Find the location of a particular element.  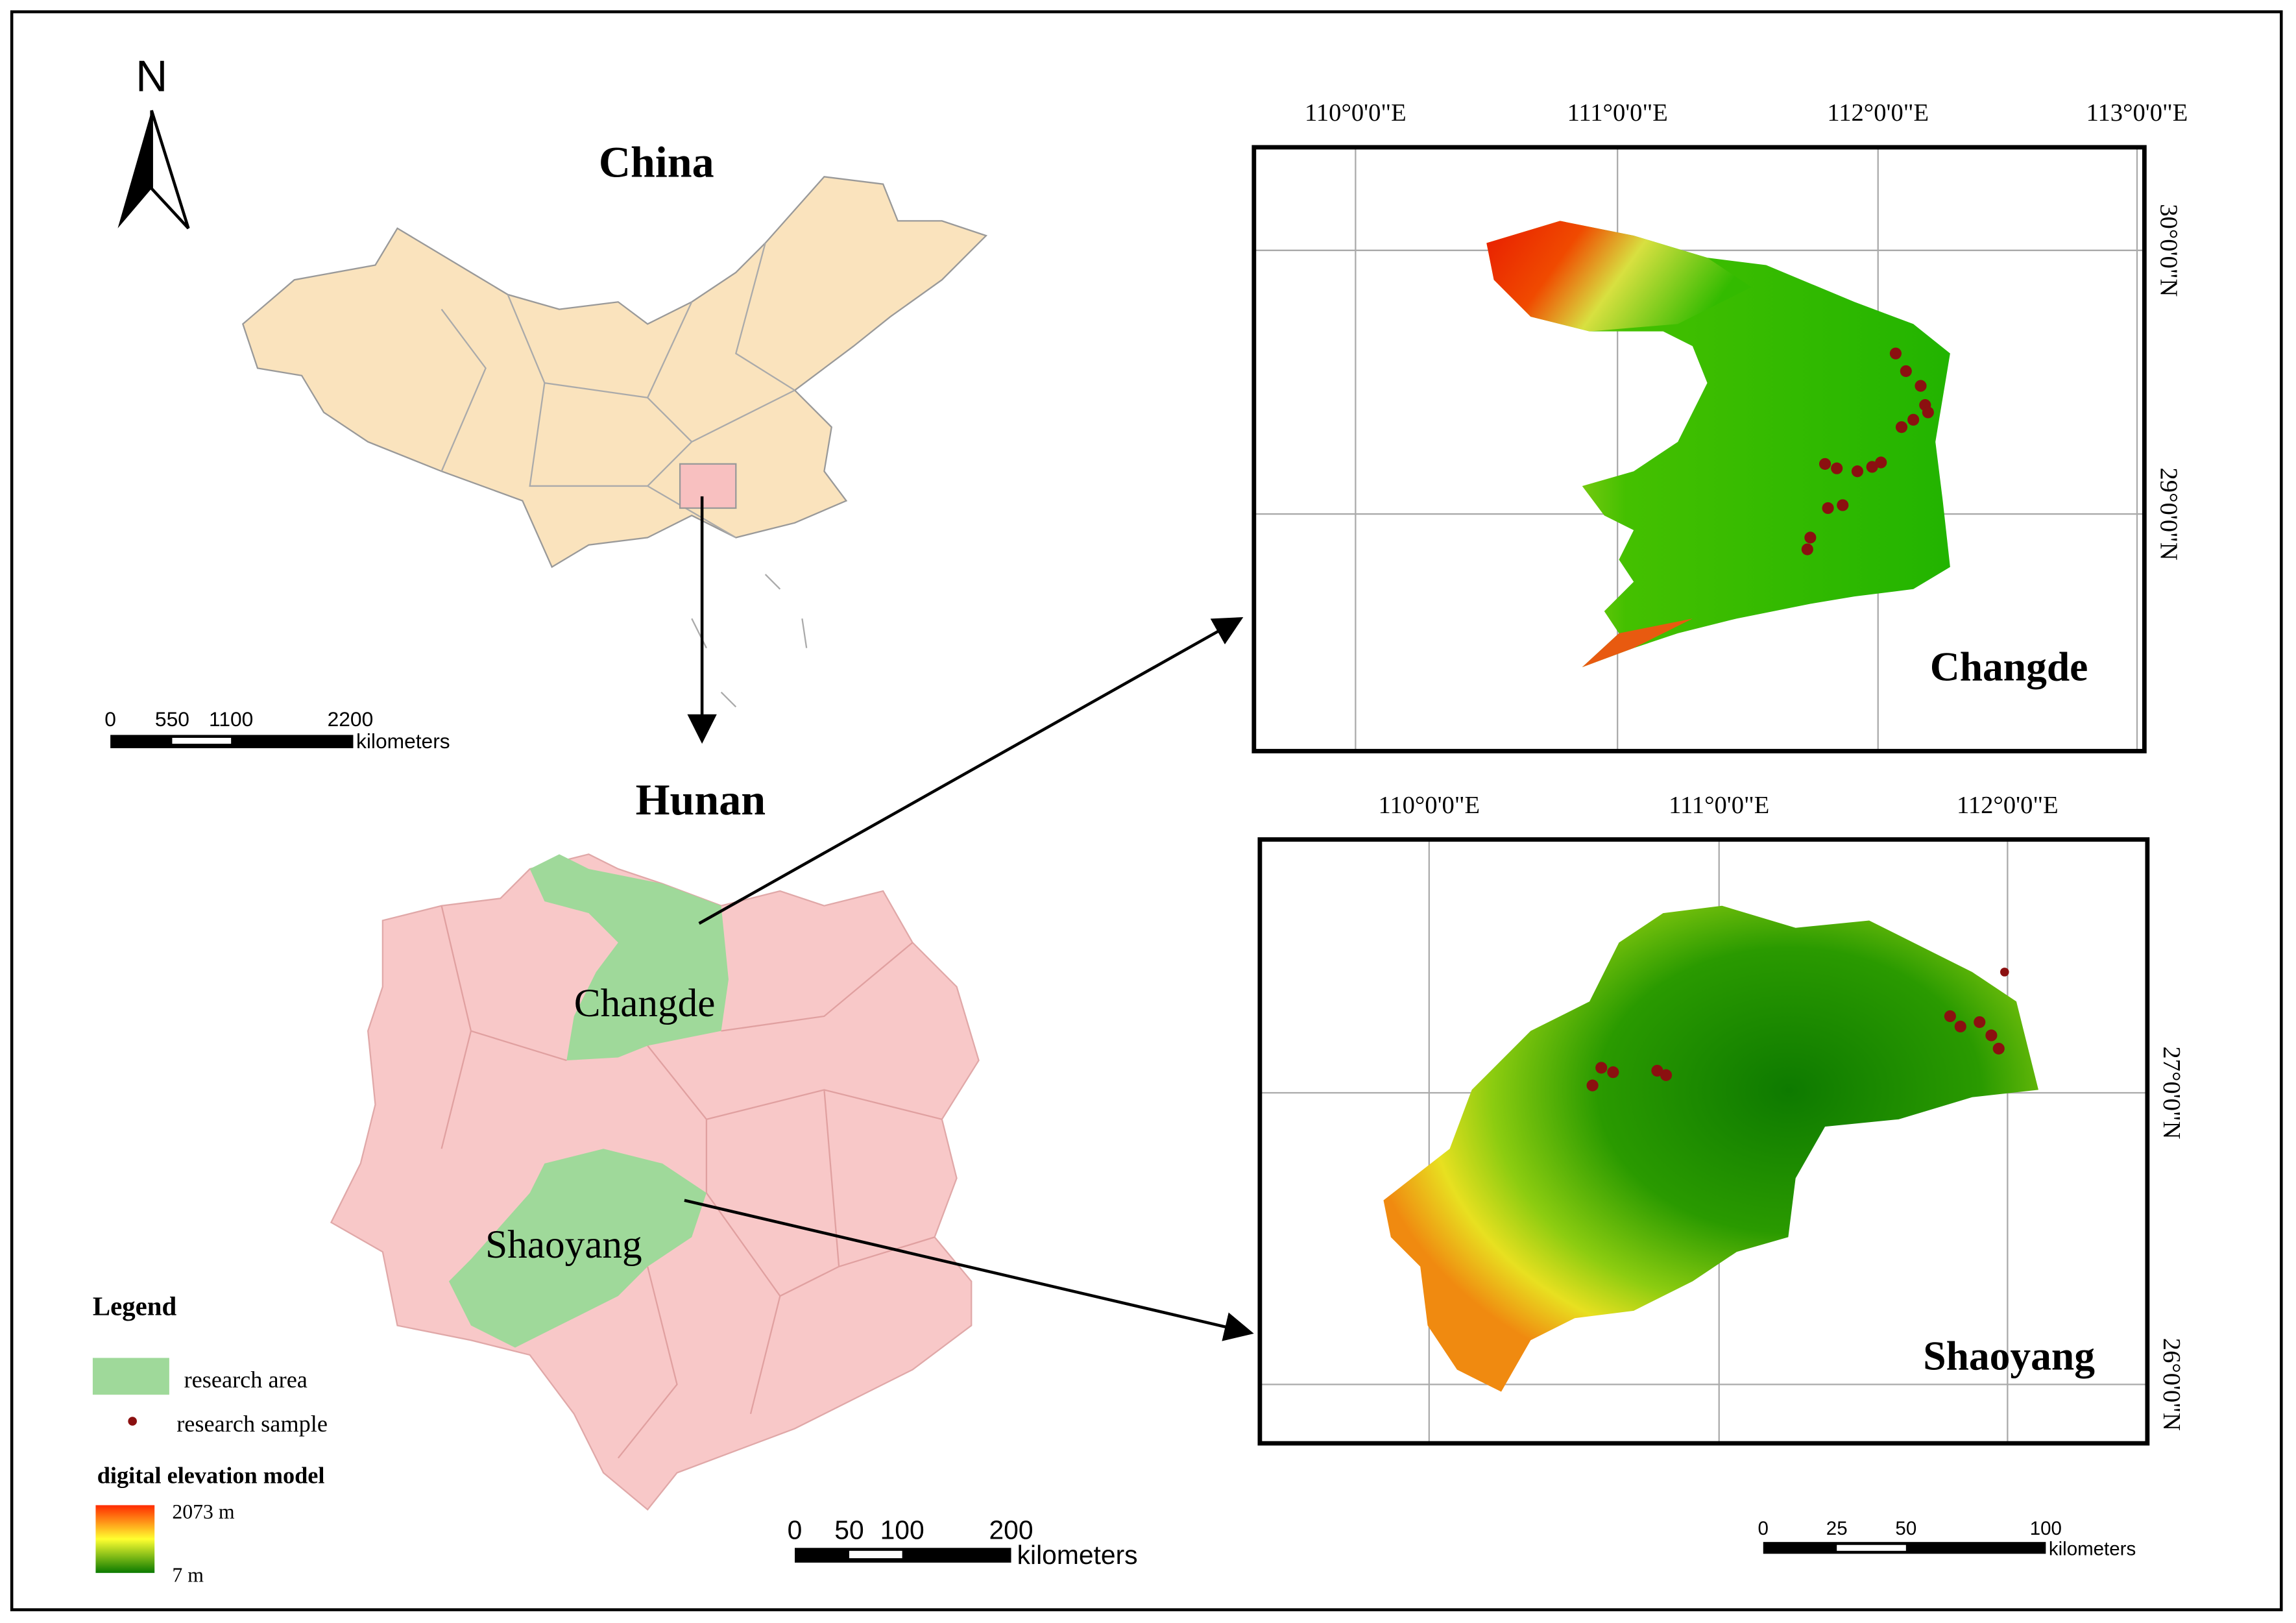

city-boundaries is located at coordinates (692, 1182).